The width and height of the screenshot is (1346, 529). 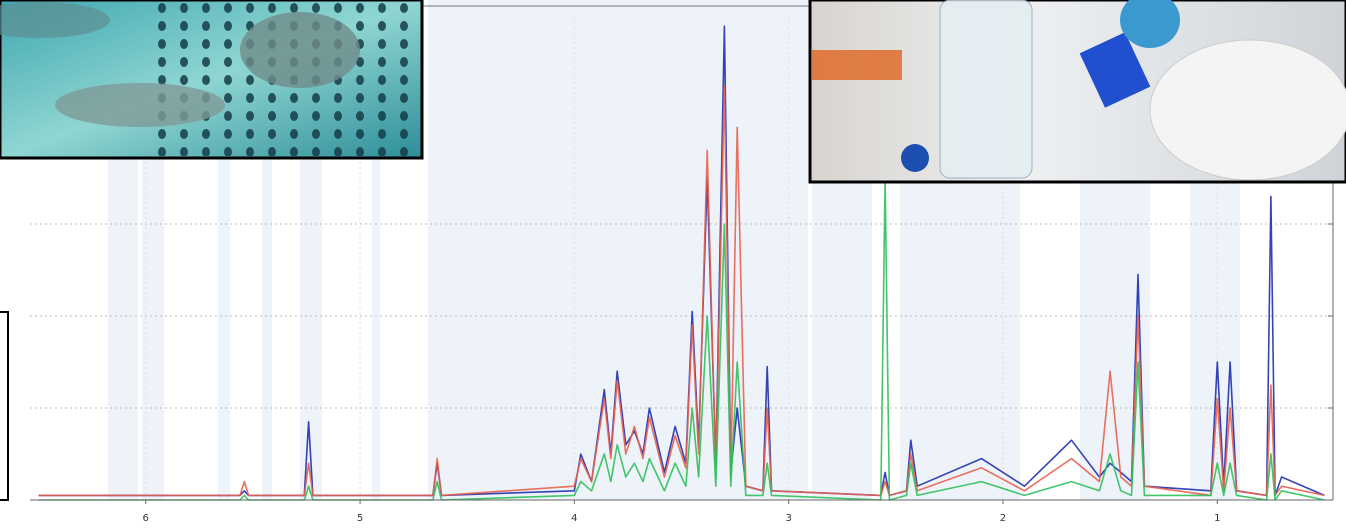 I want to click on inset-edge, so click(x=4, y=406).